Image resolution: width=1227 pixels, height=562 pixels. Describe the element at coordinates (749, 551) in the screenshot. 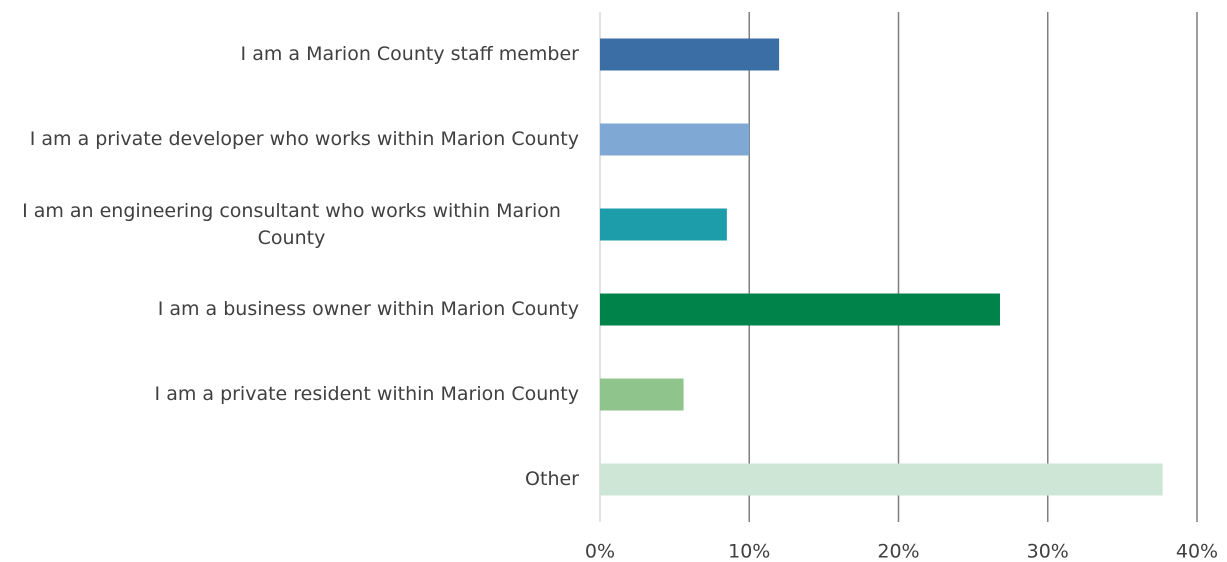

I see `x-tick-label: 10%` at that location.